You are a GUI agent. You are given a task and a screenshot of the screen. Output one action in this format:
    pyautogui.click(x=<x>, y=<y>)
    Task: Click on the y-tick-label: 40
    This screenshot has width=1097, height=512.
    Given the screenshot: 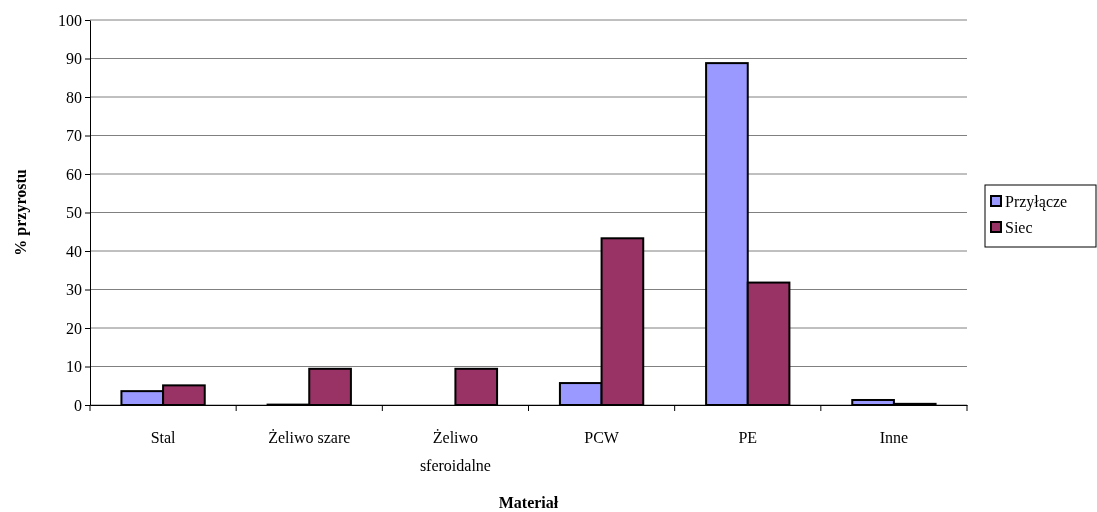 What is the action you would take?
    pyautogui.click(x=74, y=251)
    